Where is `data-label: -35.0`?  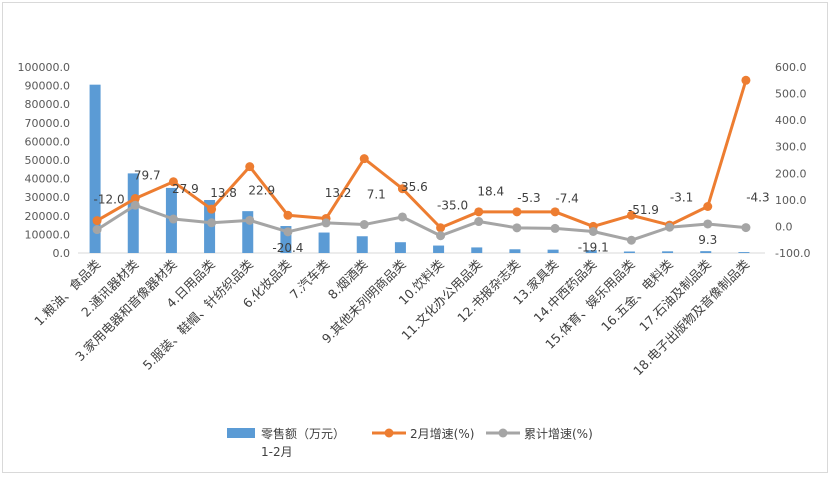 data-label: -35.0 is located at coordinates (452, 206).